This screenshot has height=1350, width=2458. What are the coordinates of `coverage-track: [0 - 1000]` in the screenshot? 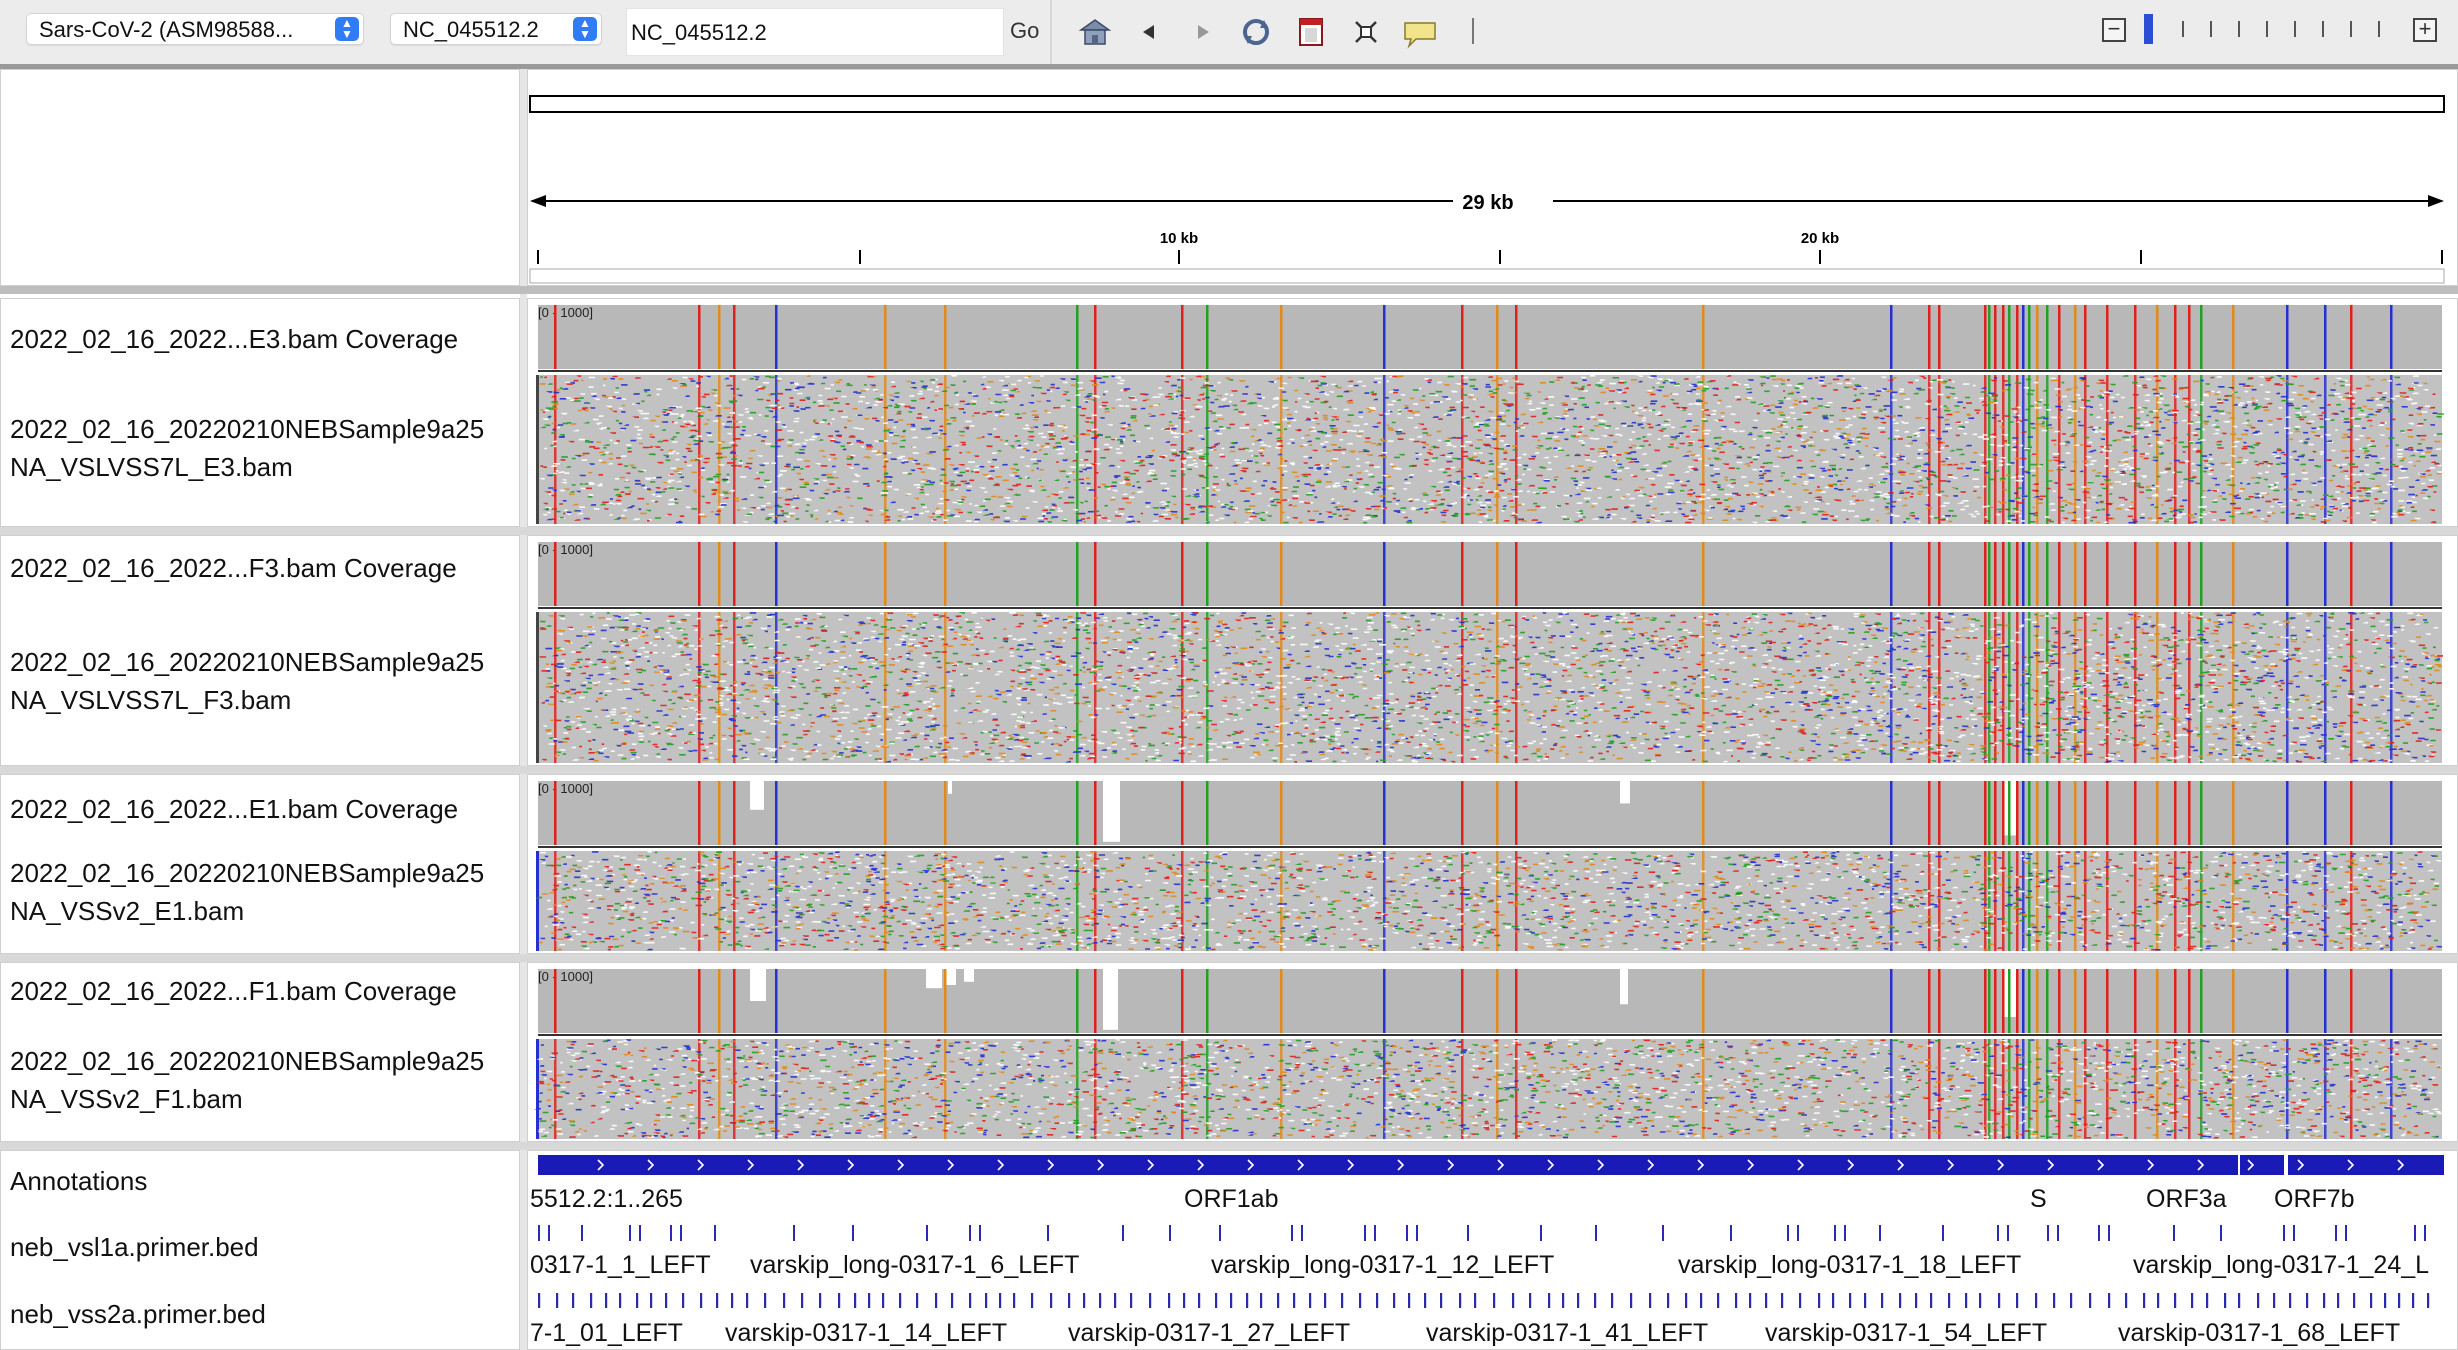 It's located at (1490, 575).